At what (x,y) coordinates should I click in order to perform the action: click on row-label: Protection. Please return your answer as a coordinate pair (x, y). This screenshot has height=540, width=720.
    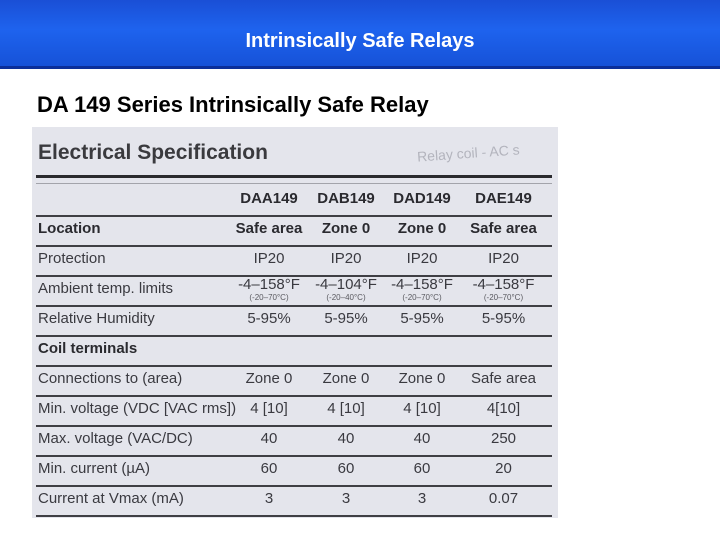
    Looking at the image, I should click on (72, 258).